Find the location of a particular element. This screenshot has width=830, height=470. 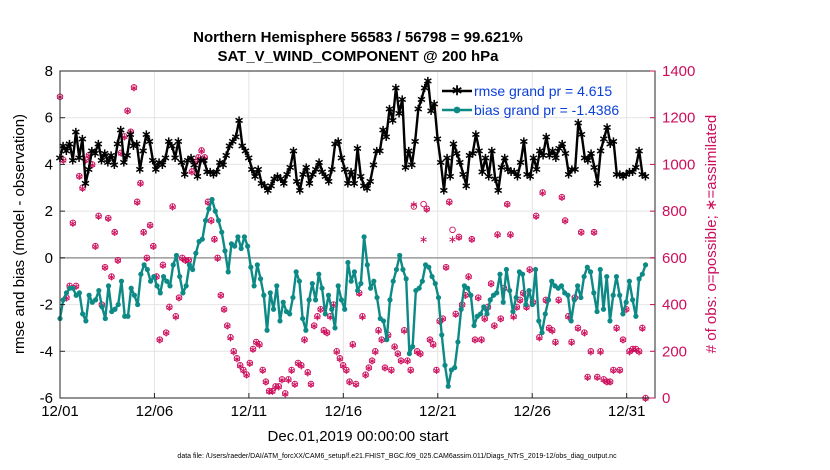

legend-marker-rmse: ∗ is located at coordinates (457, 90).